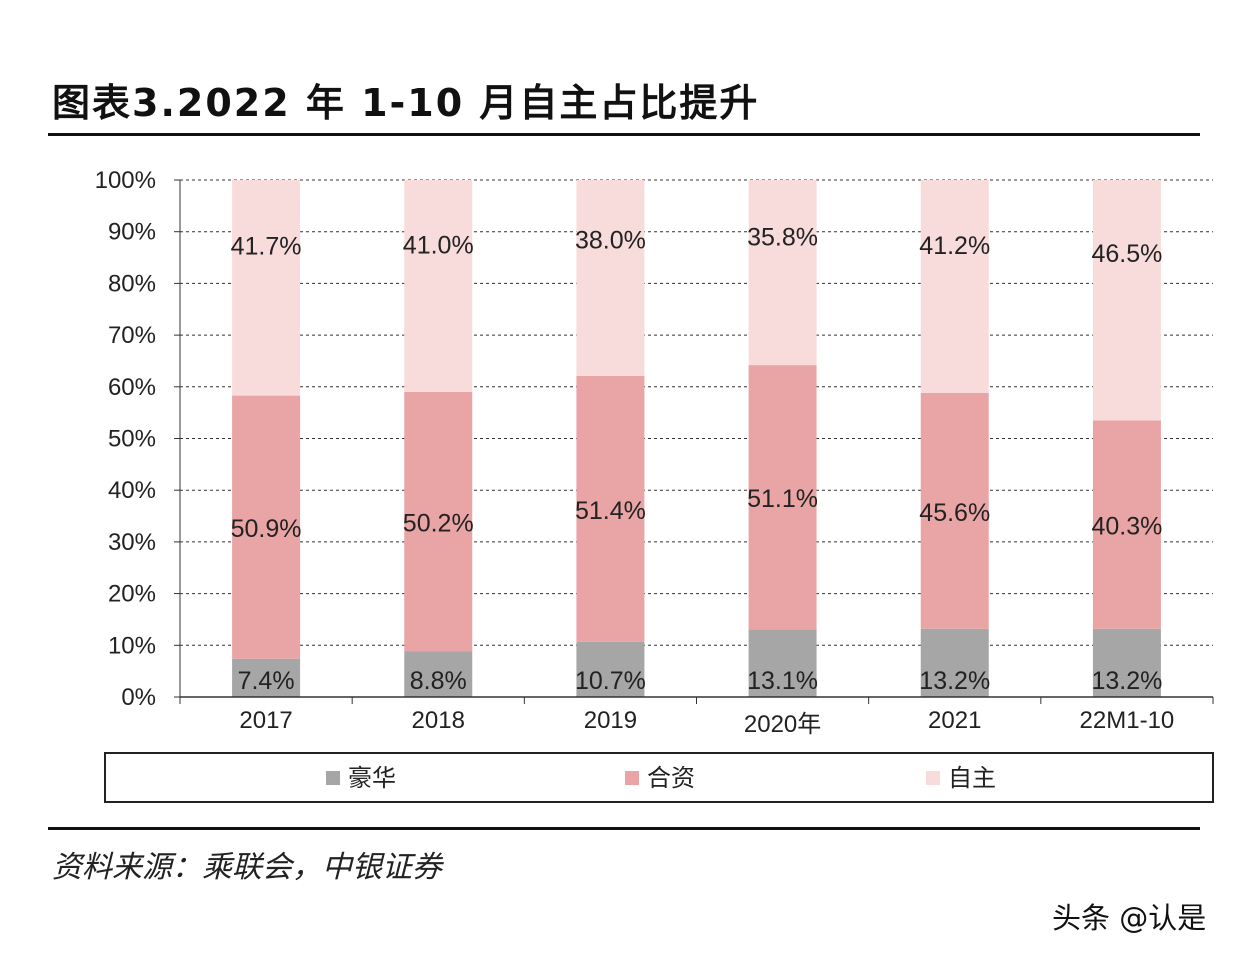  I want to click on y-tick-label: 50%, so click(132, 439).